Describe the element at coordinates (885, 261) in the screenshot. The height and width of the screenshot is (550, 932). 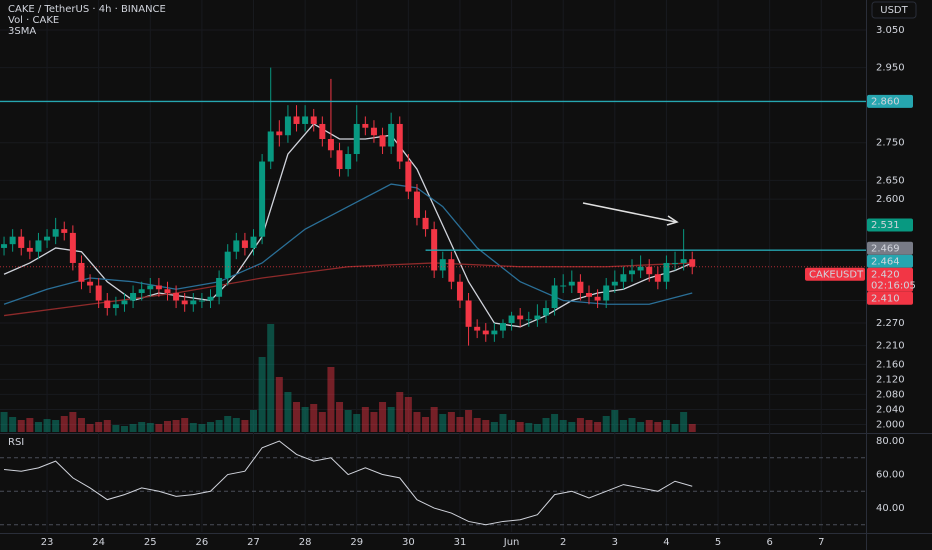
I see `price-tag-label: 2.464` at that location.